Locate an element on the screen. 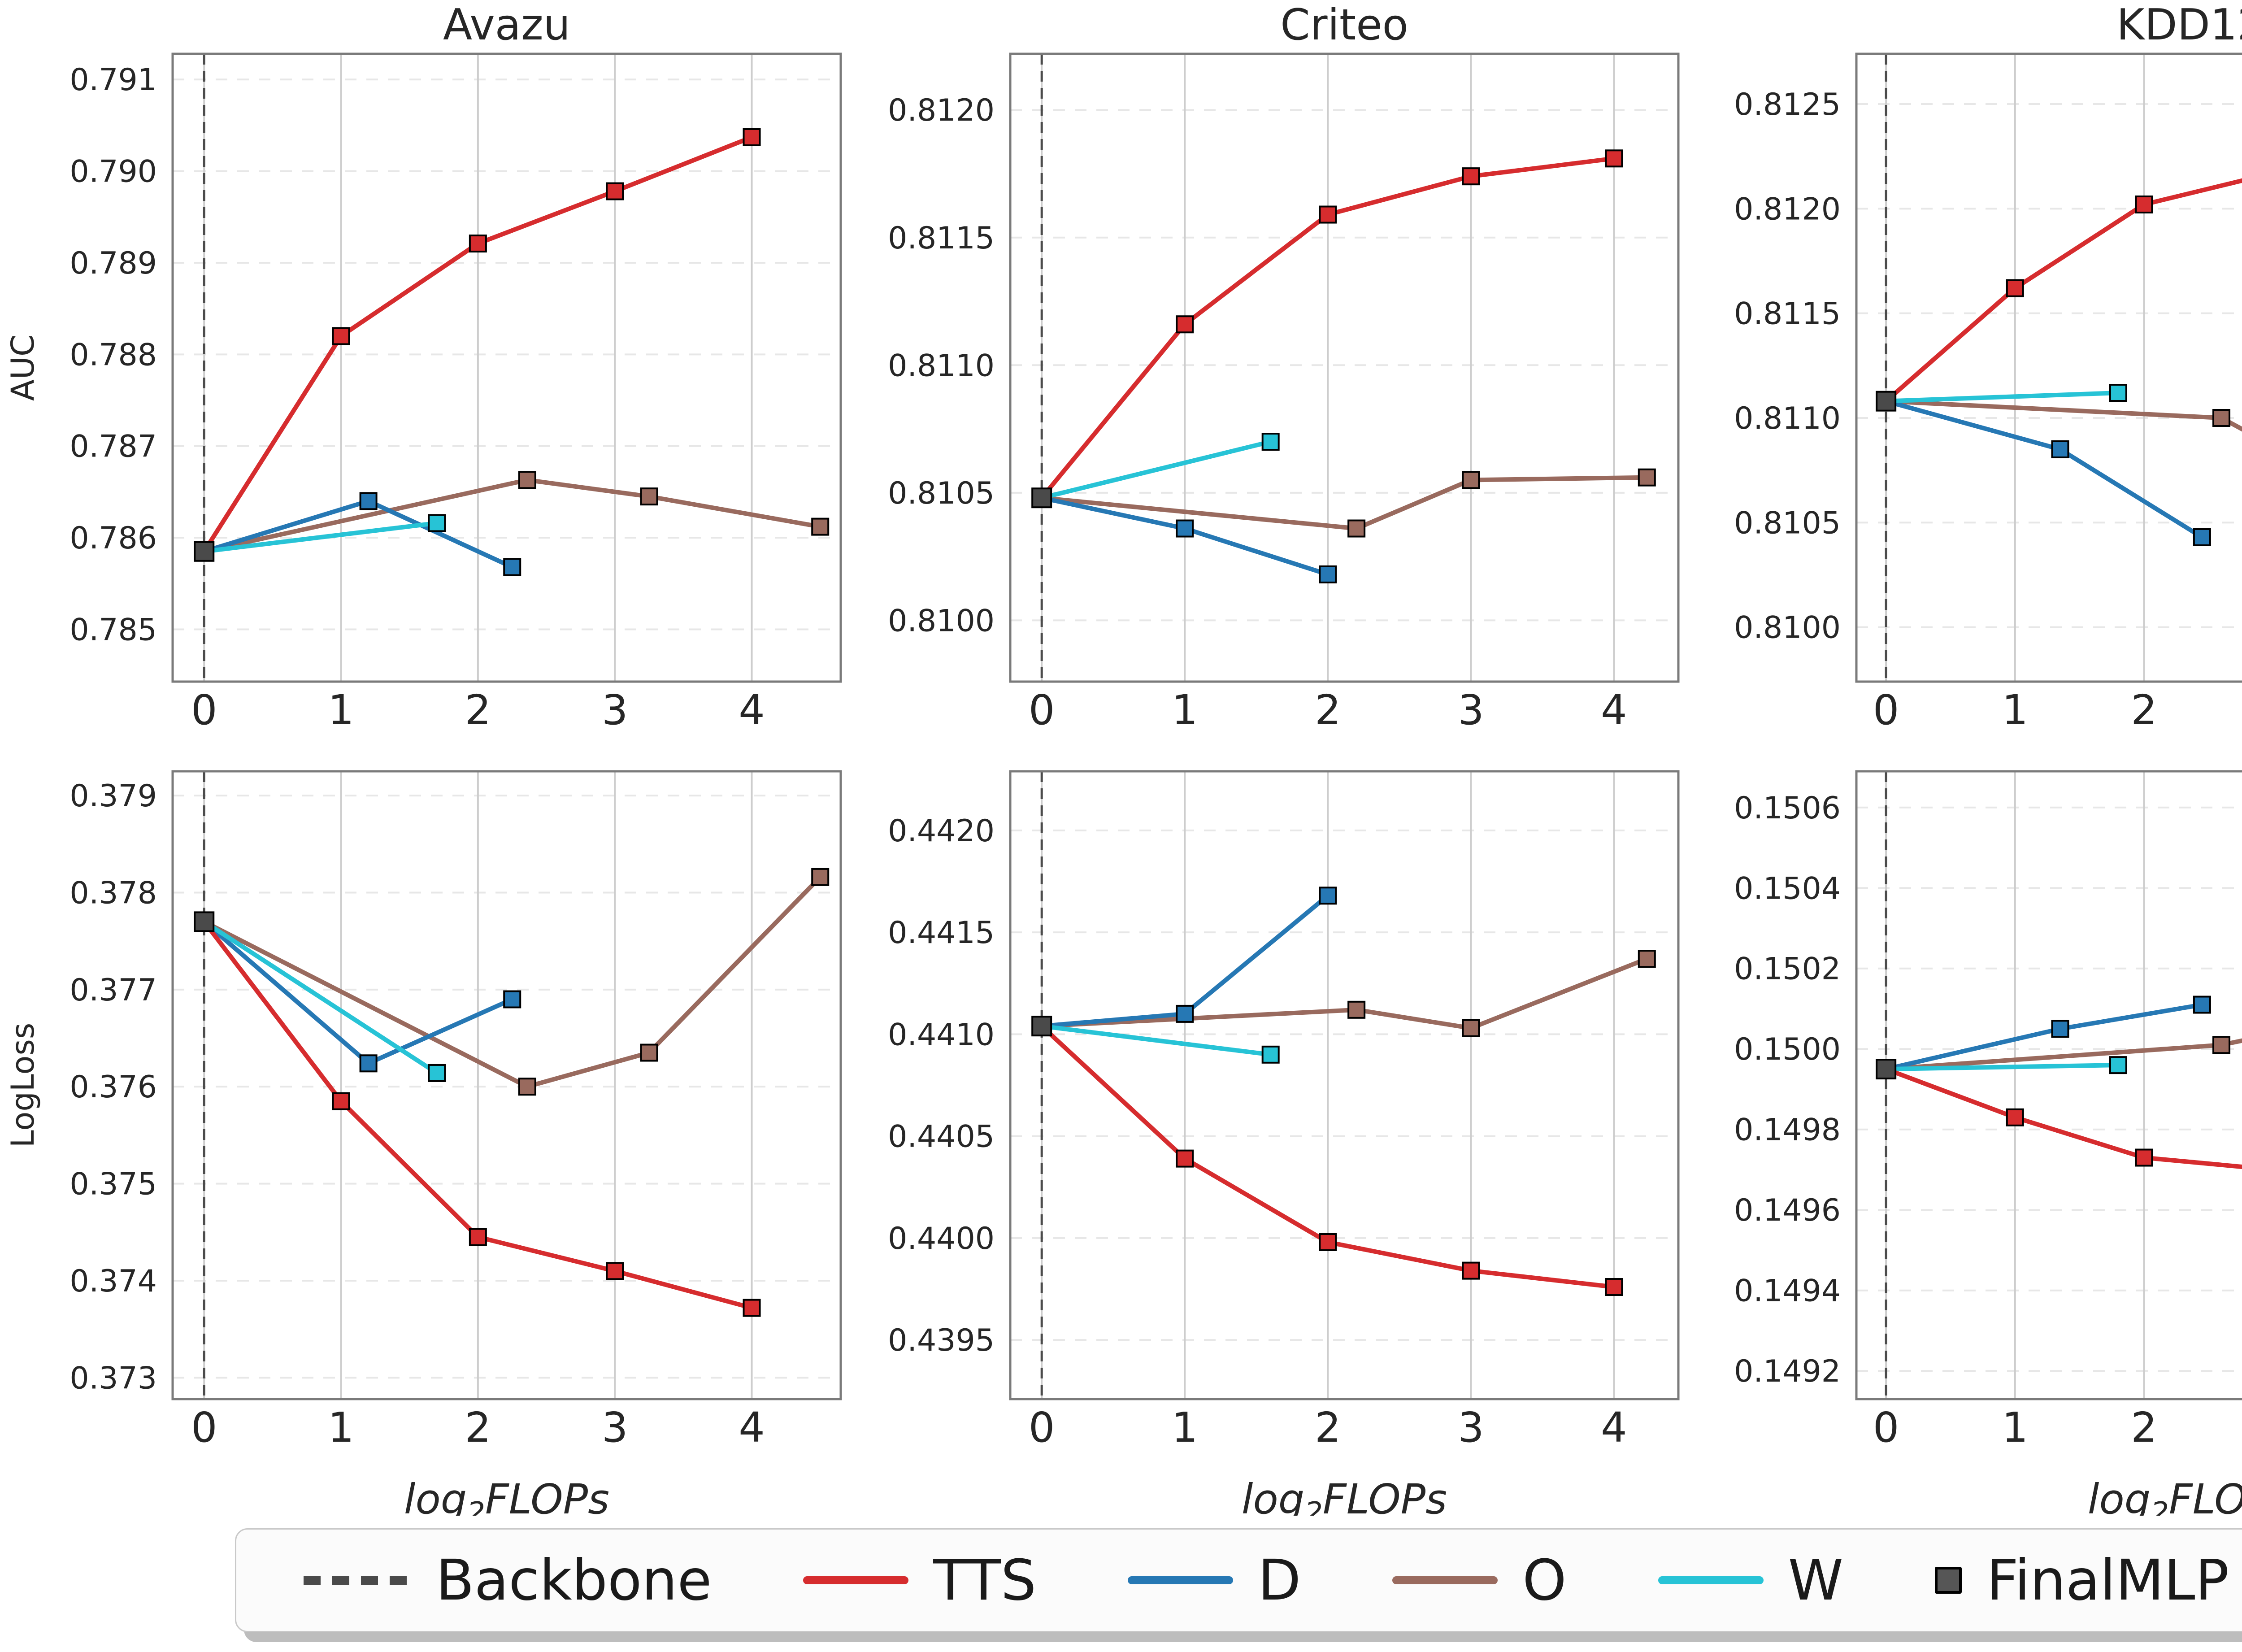 The height and width of the screenshot is (1652, 2242). y-tick-label: 0.1504 is located at coordinates (1787, 888).